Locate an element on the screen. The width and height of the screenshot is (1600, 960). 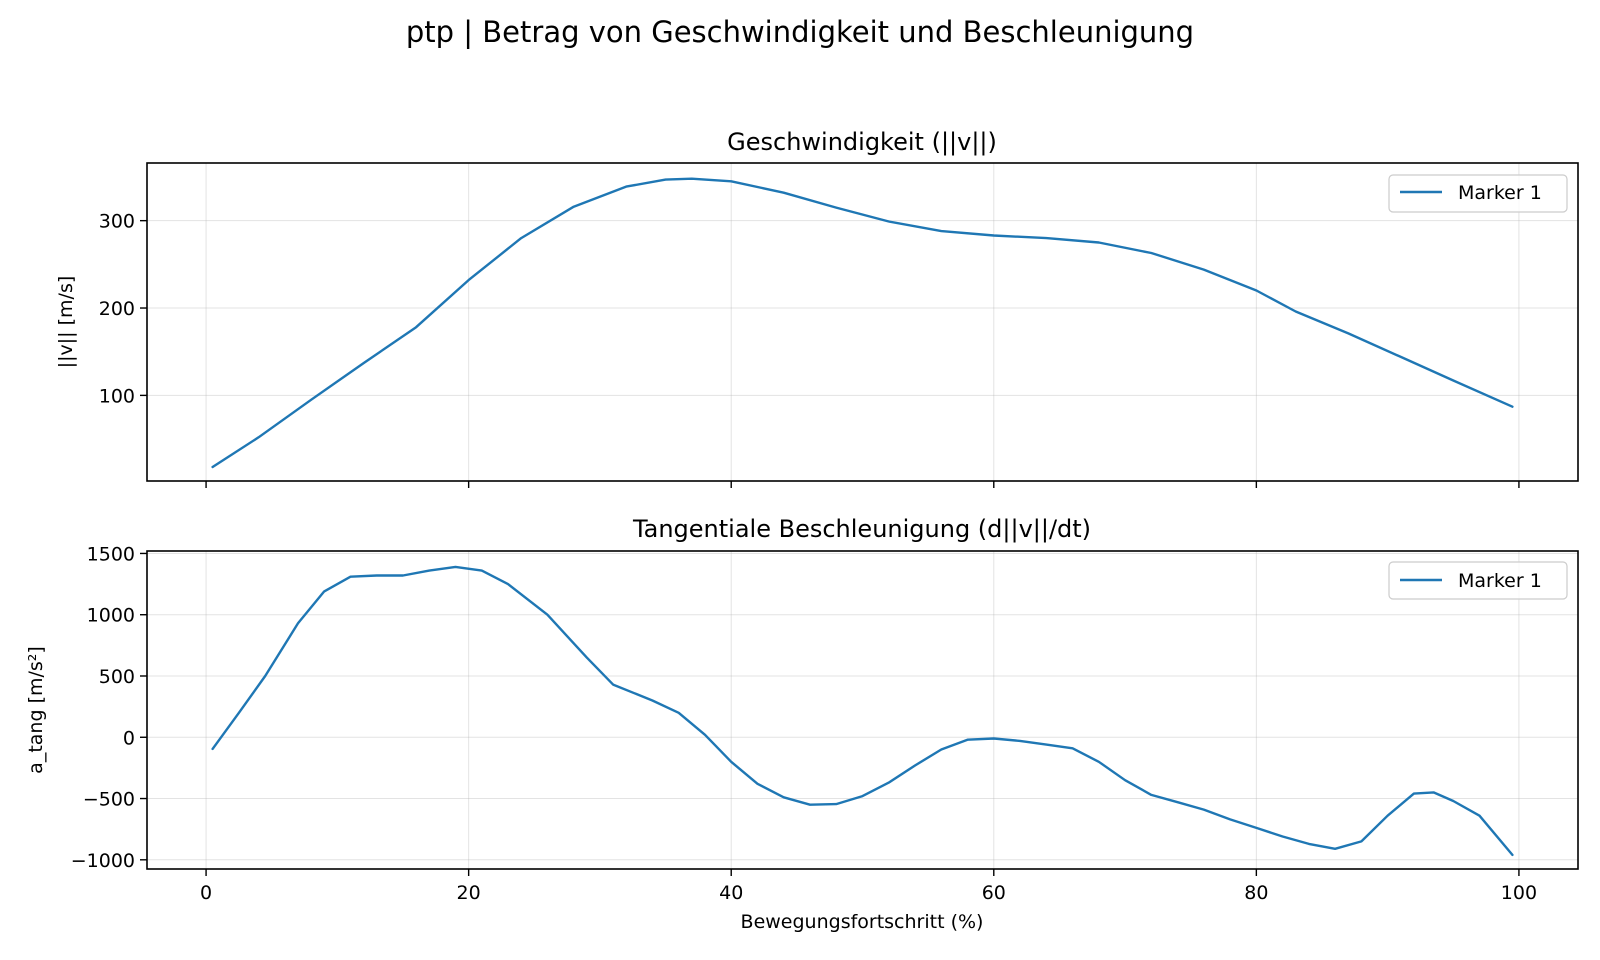
acceleration-y-tick-label: 0 is located at coordinates (129, 738).